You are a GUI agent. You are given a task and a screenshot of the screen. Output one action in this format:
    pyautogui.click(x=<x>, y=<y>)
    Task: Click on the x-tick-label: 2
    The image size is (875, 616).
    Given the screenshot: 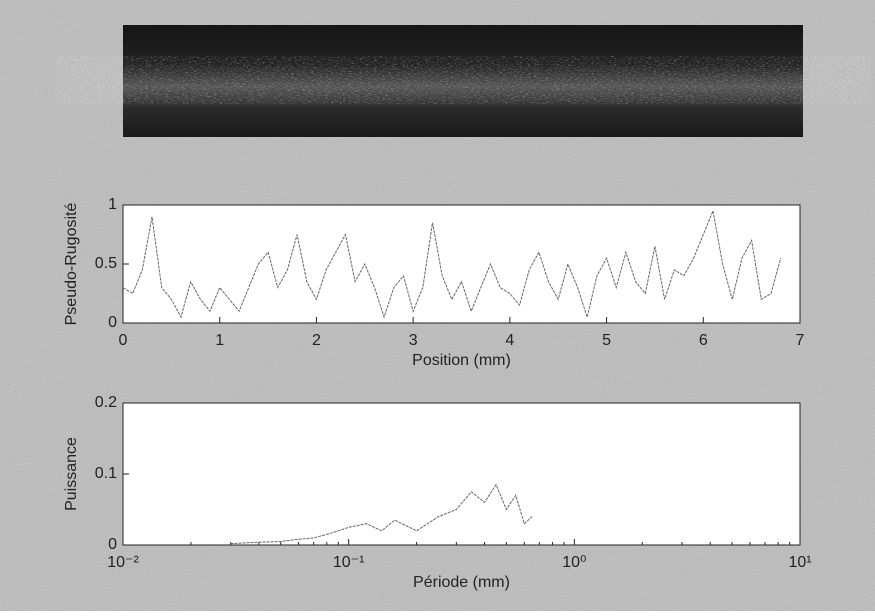 What is the action you would take?
    pyautogui.click(x=316, y=340)
    